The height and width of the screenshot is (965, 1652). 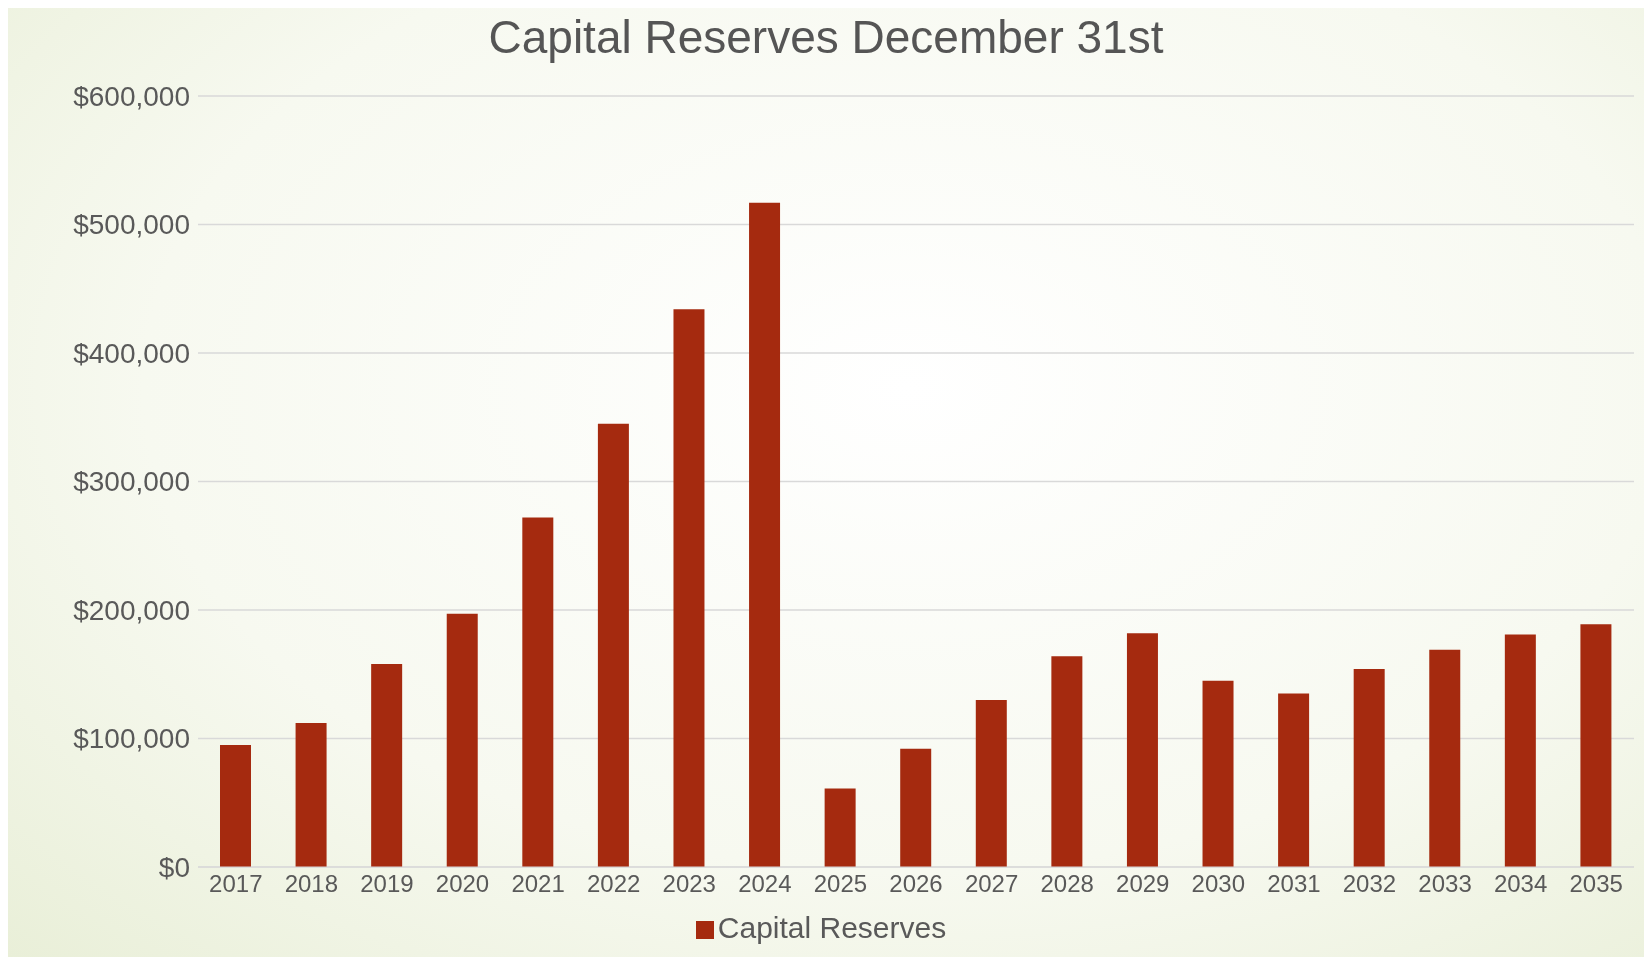 What do you see at coordinates (832, 927) in the screenshot?
I see `legend-label: Capital Reserves` at bounding box center [832, 927].